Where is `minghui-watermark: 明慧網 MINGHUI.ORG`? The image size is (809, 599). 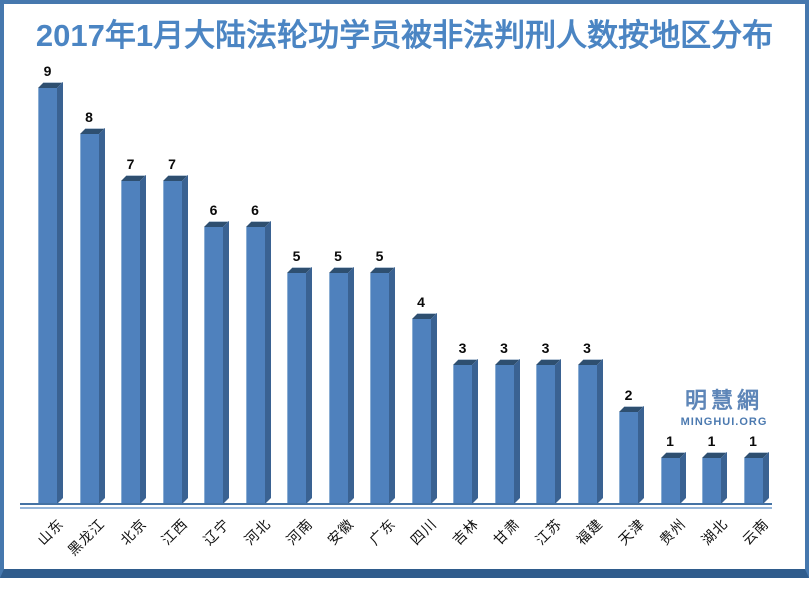
minghui-watermark: 明慧網 MINGHUI.ORG is located at coordinates (724, 405).